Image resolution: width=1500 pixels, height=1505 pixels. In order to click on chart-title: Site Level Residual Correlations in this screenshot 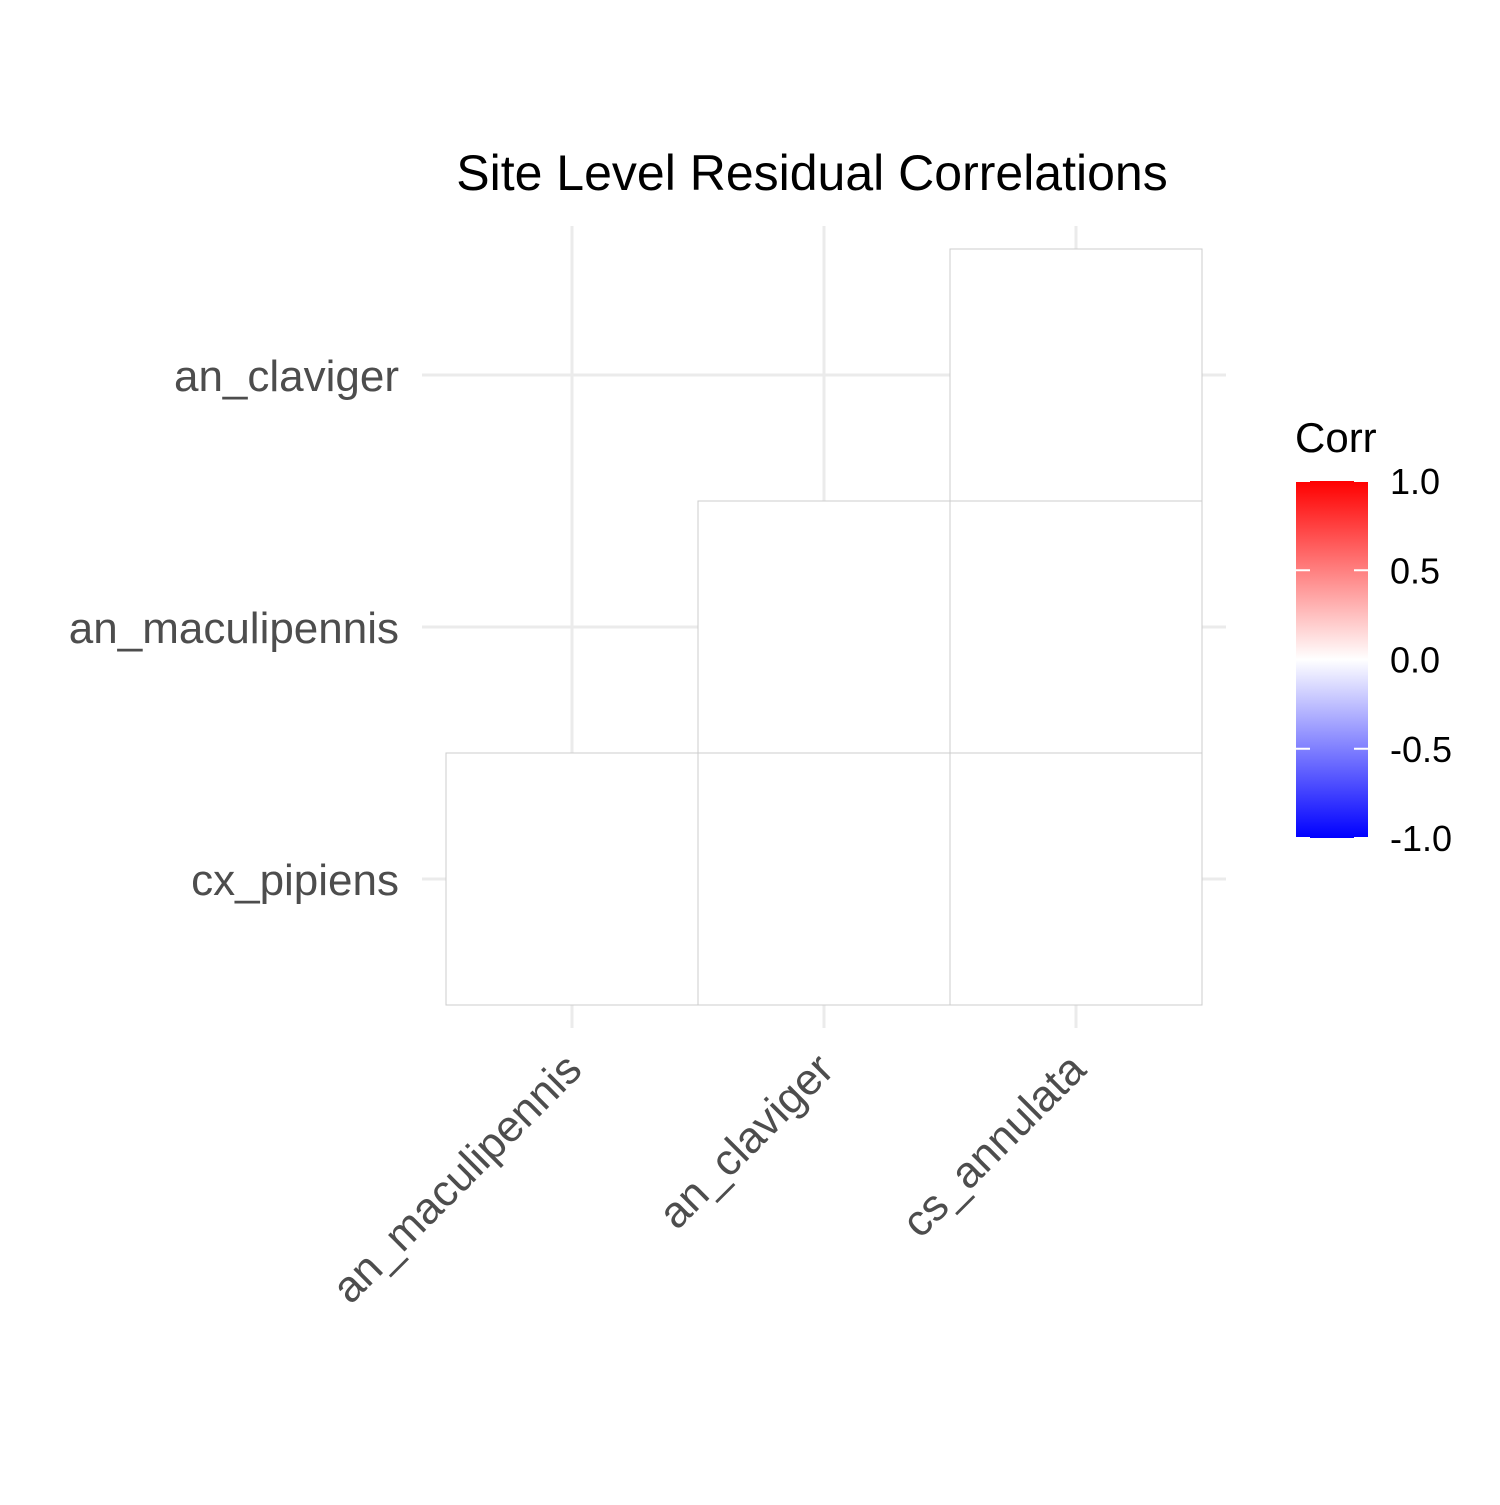, I will do `click(811, 173)`.